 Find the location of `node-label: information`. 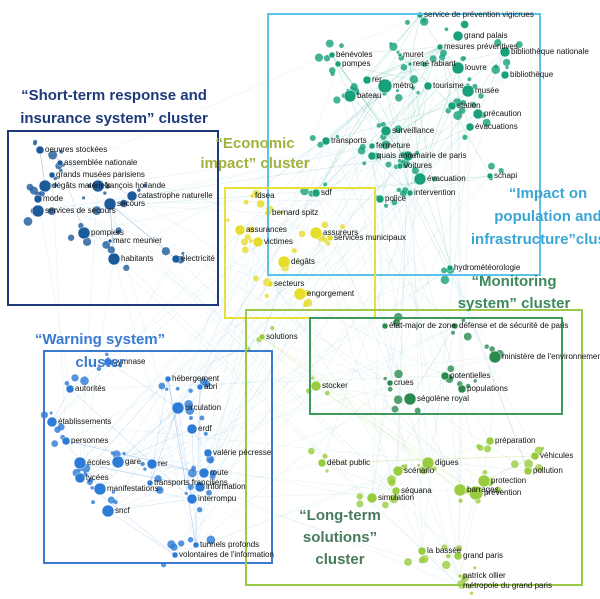

node-label: information is located at coordinates (226, 486).